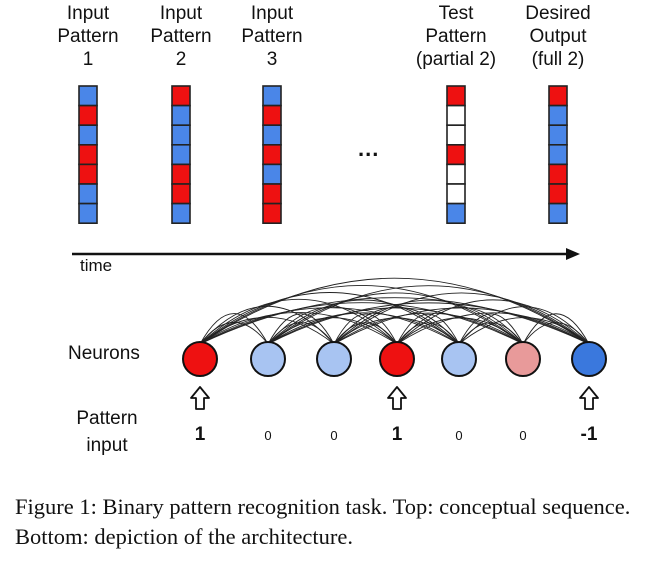  I want to click on pattern-input-label-line: input, so click(107, 445).